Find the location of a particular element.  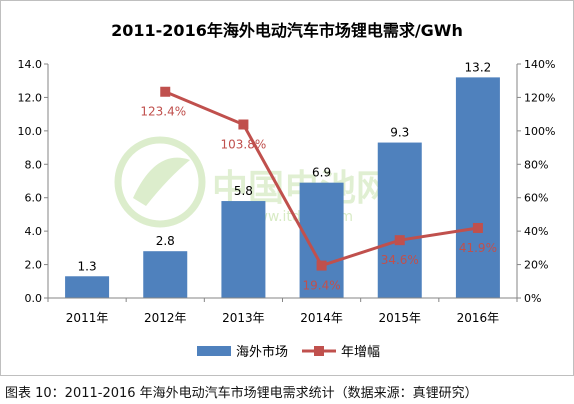

line-value-label: 34.6% is located at coordinates (400, 260).